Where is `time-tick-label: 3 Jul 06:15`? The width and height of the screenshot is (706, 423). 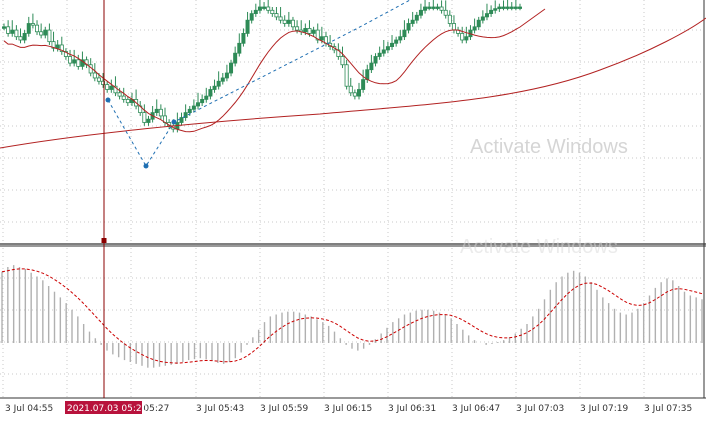 time-tick-label: 3 Jul 06:15 is located at coordinates (348, 409).